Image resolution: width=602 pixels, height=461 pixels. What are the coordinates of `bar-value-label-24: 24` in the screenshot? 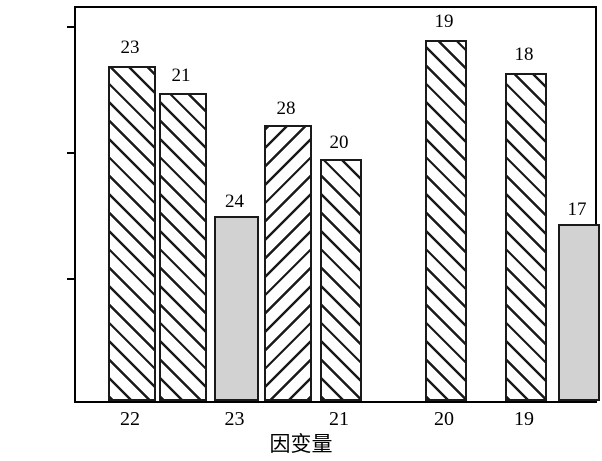 It's located at (234, 201).